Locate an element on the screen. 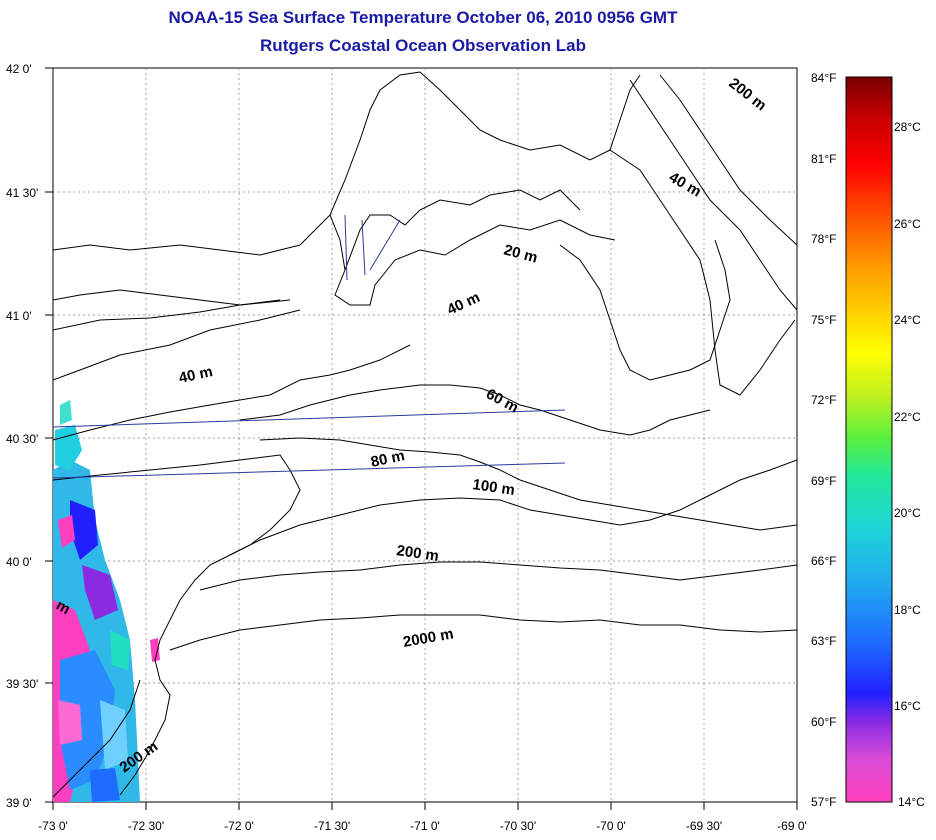  lat-label: 39 0' is located at coordinates (19, 803).